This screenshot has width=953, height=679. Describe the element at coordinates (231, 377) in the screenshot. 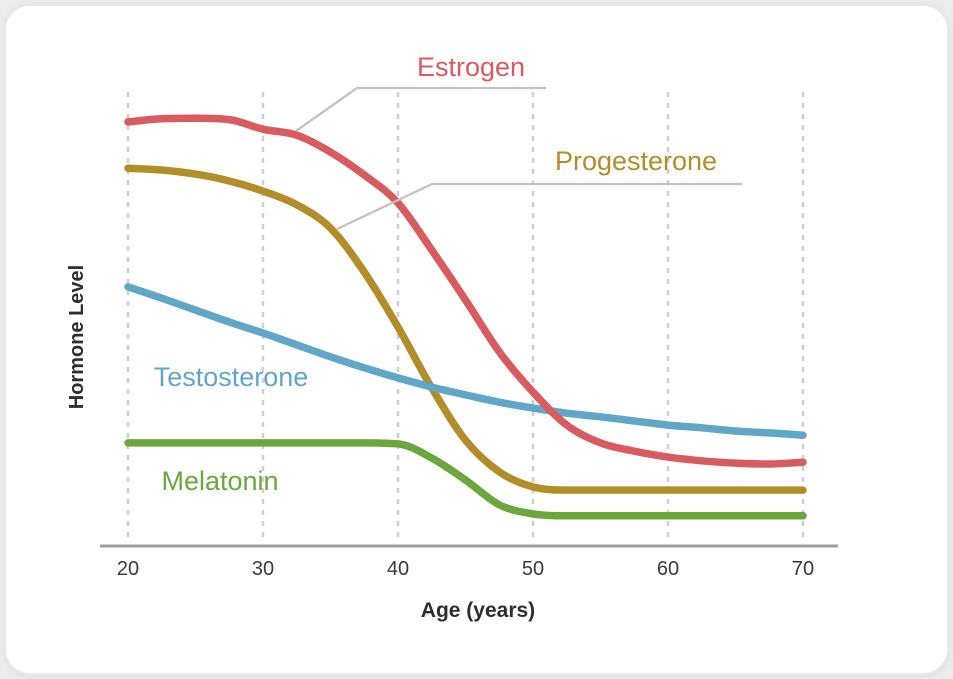

I see `testosterone-label: Testosterone` at that location.